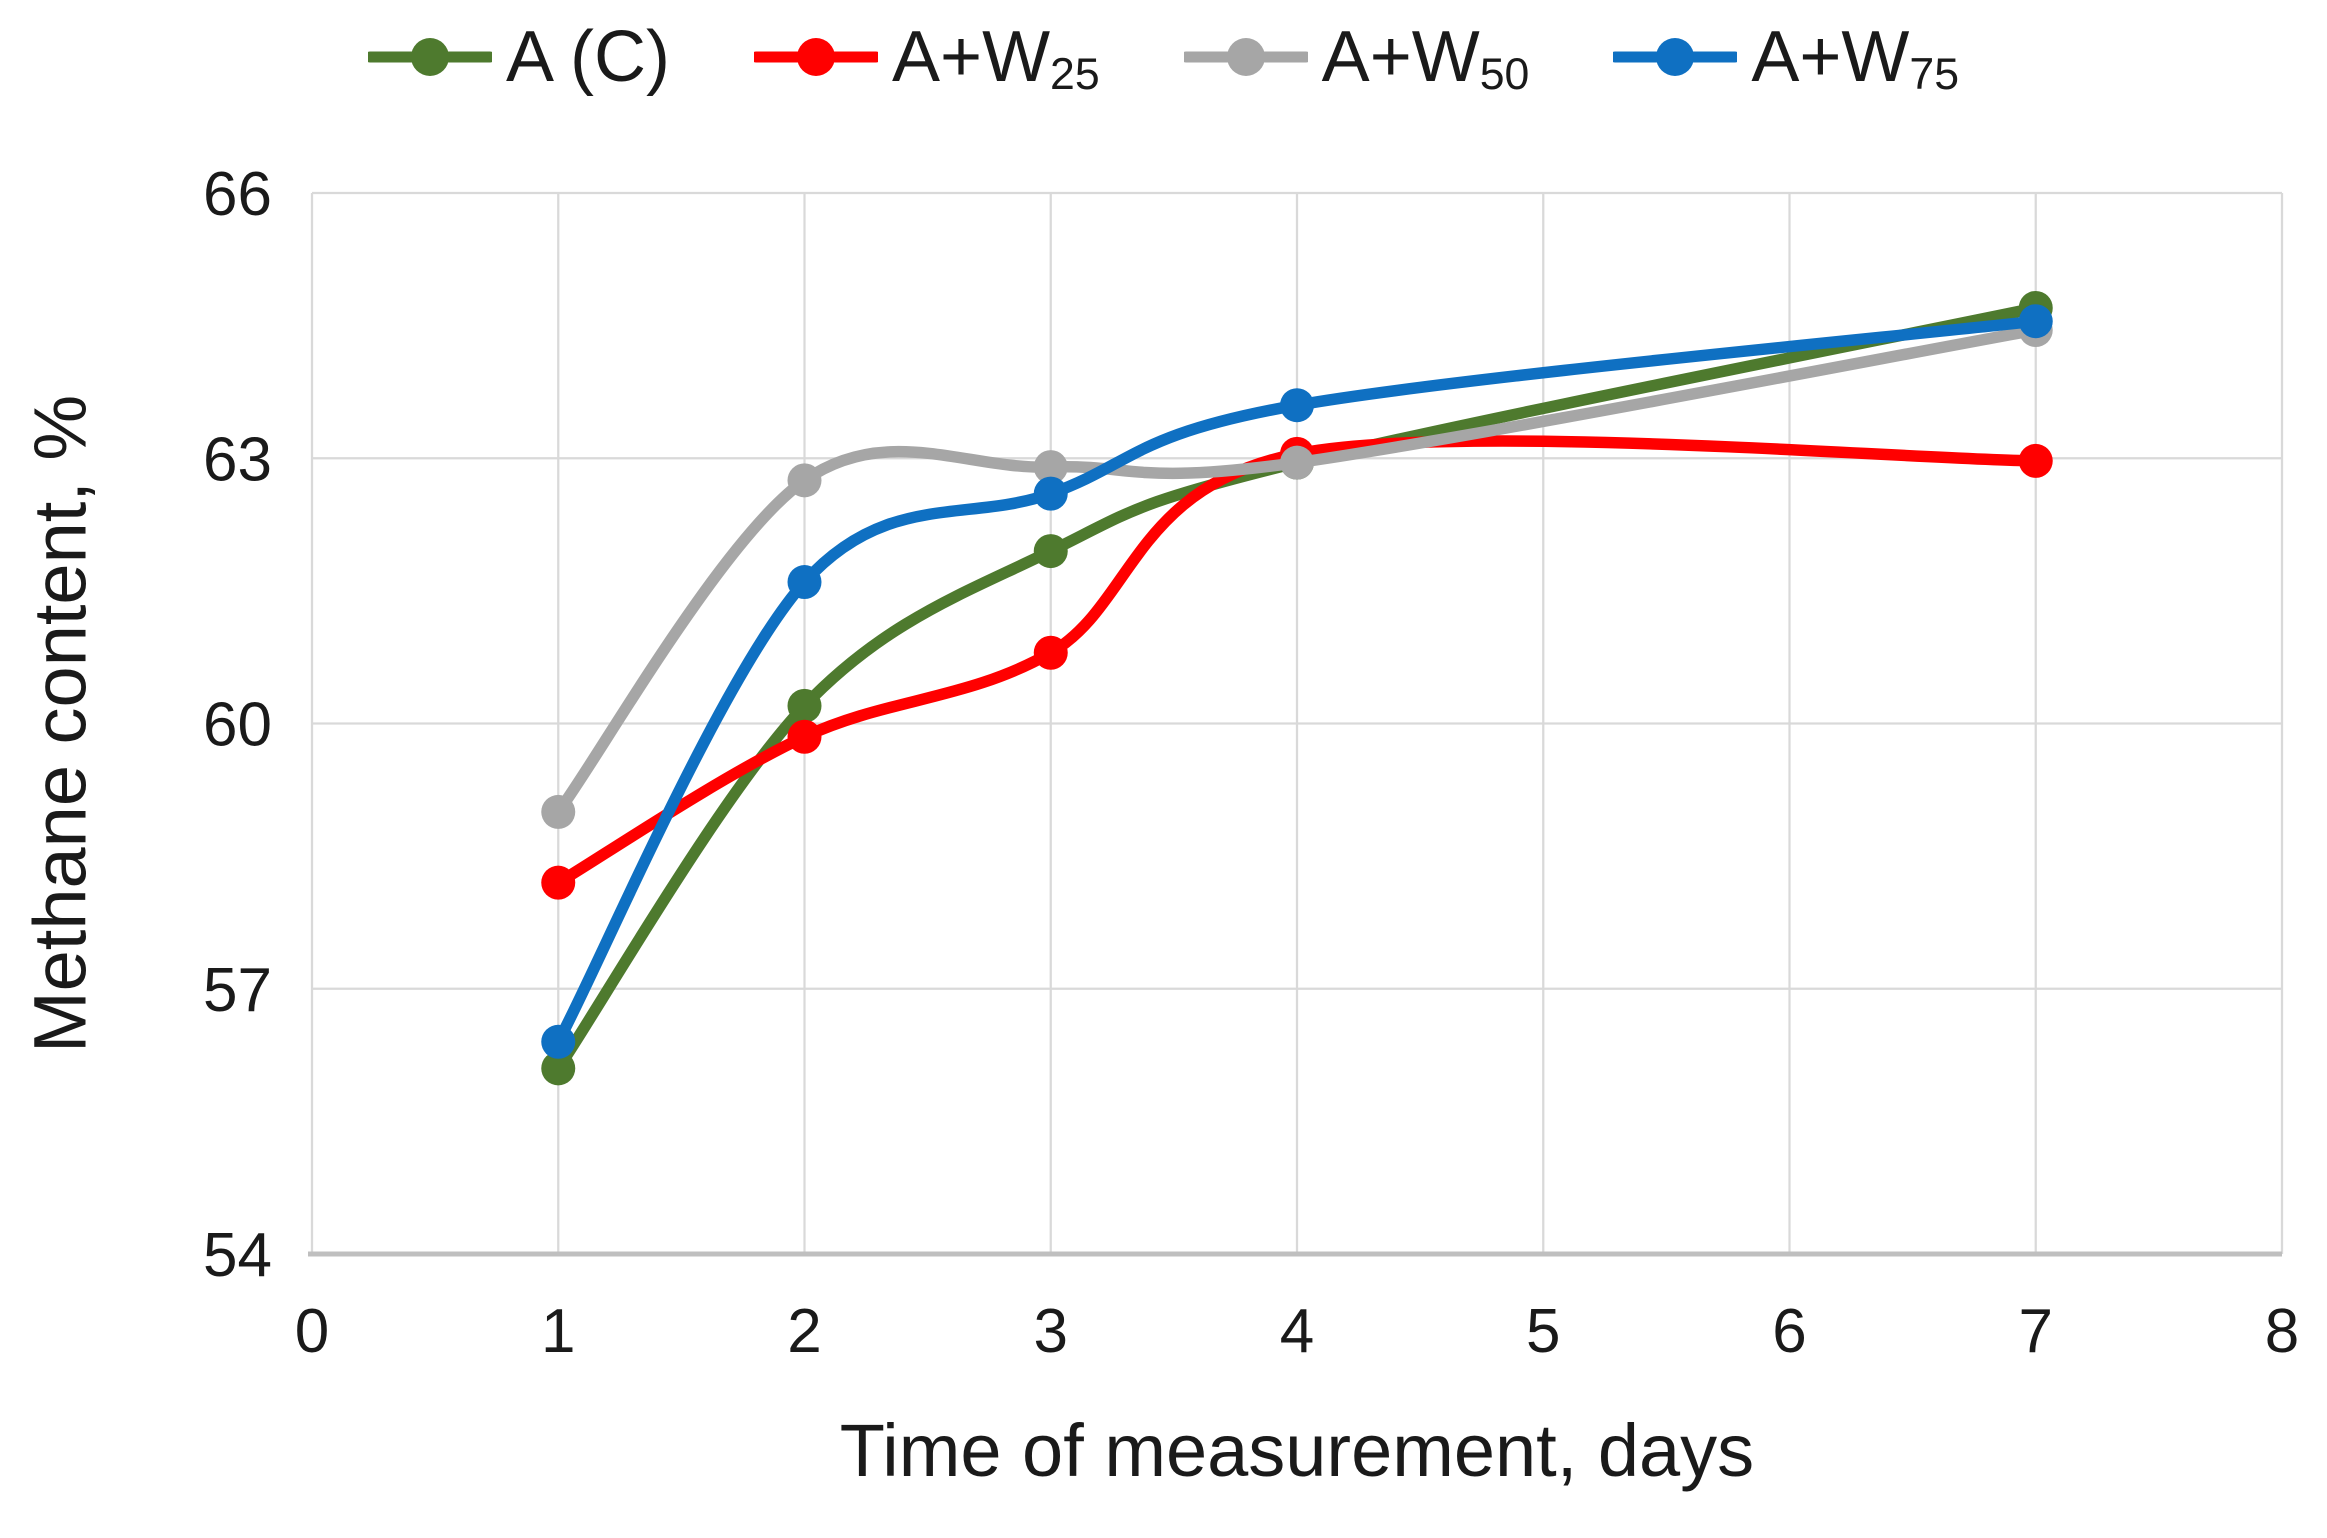 Image resolution: width=2327 pixels, height=1538 pixels. Describe the element at coordinates (1297, 1450) in the screenshot. I see `x-axis-title: Time of measurement, days` at that location.